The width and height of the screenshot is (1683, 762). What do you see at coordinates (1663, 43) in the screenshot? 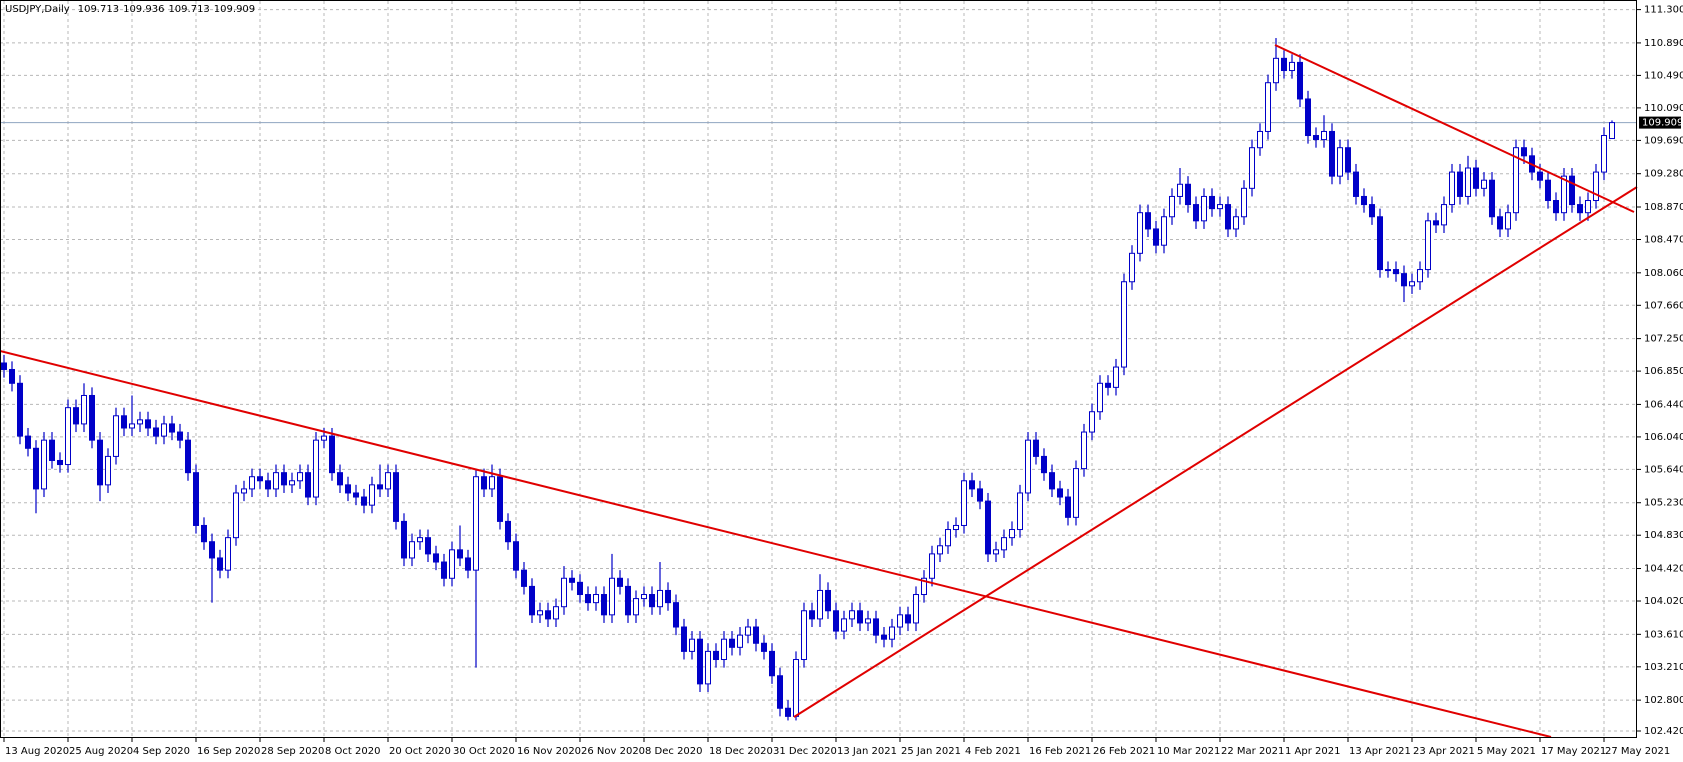
I see `y-tick-label: 110.890` at bounding box center [1663, 43].